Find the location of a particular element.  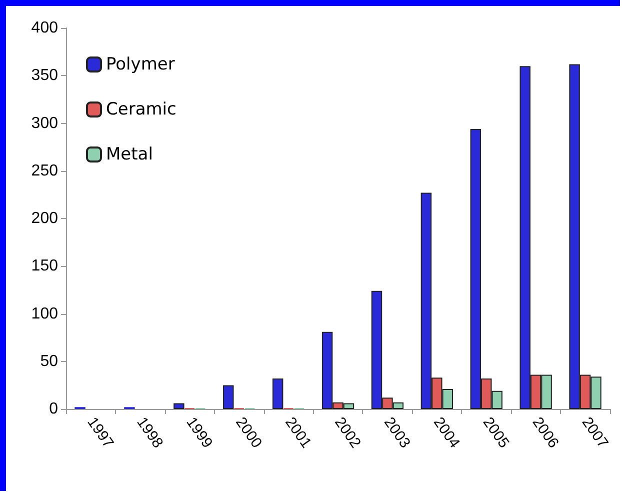

y-tick-label: 350 is located at coordinates (44, 75).